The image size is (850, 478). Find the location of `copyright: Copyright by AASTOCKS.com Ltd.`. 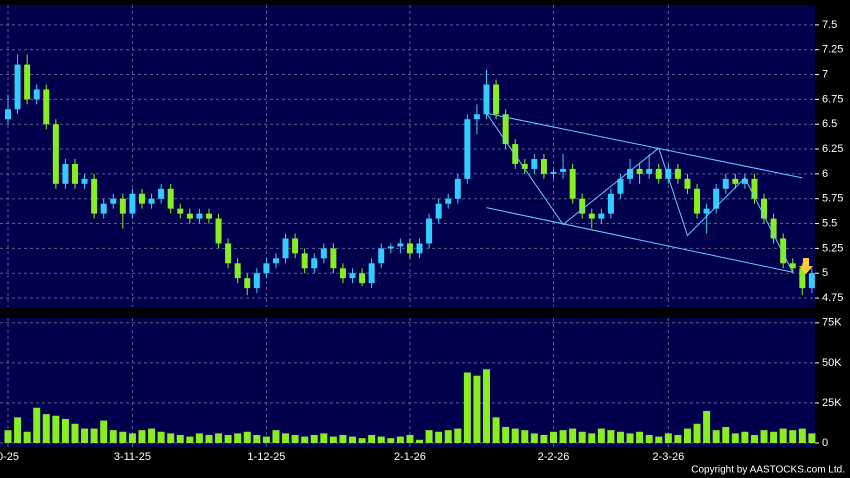

copyright: Copyright by AASTOCKS.com Ltd. is located at coordinates (768, 470).